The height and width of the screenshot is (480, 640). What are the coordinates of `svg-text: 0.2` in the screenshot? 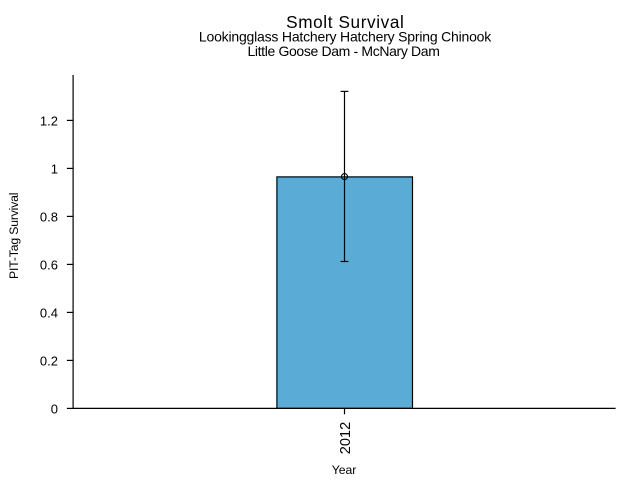 It's located at (49, 361).